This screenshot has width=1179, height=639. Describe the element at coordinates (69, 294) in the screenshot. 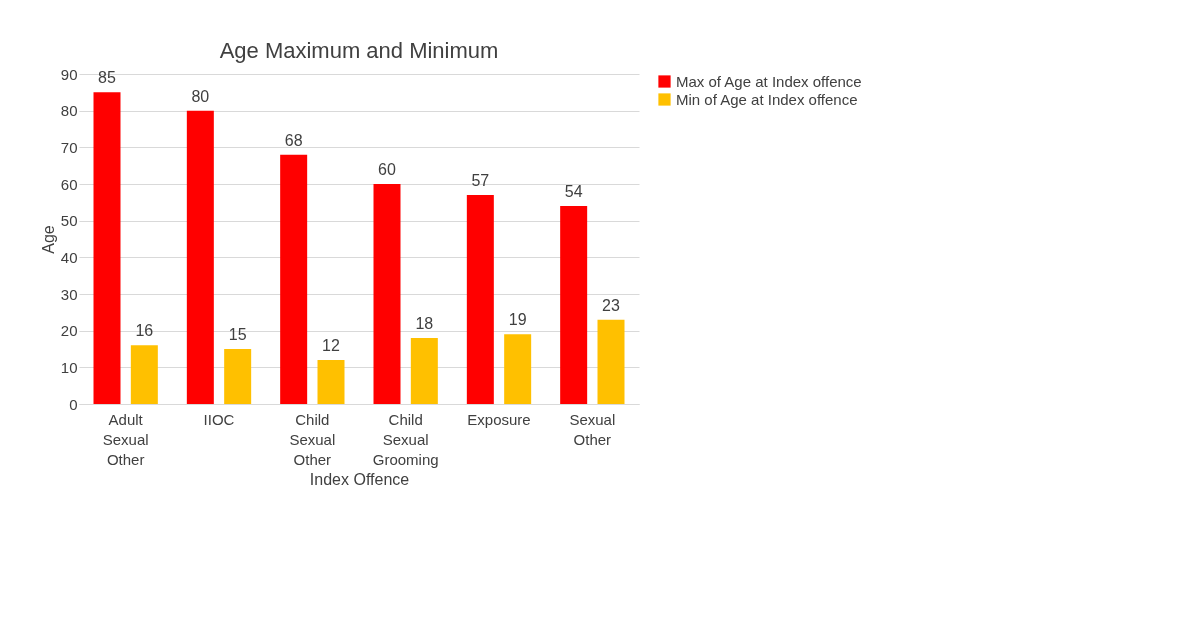

I see `y-tick-label: 30` at that location.